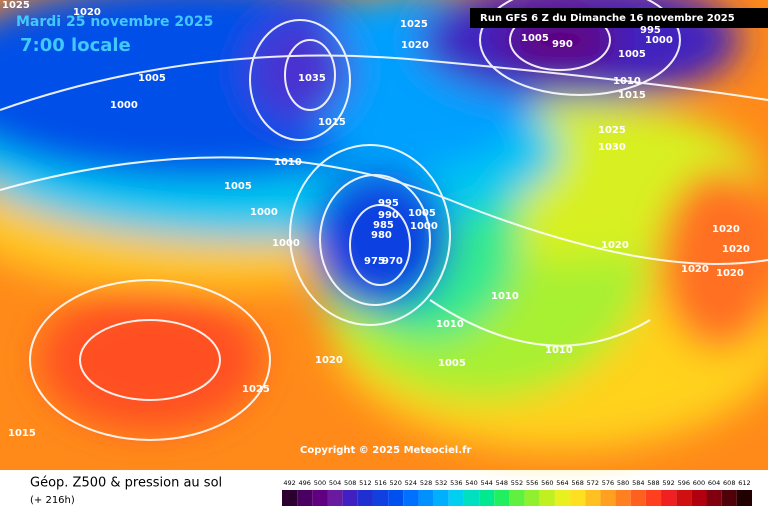 This screenshot has height=516, width=768. I want to click on isobar-label: 1035, so click(312, 78).